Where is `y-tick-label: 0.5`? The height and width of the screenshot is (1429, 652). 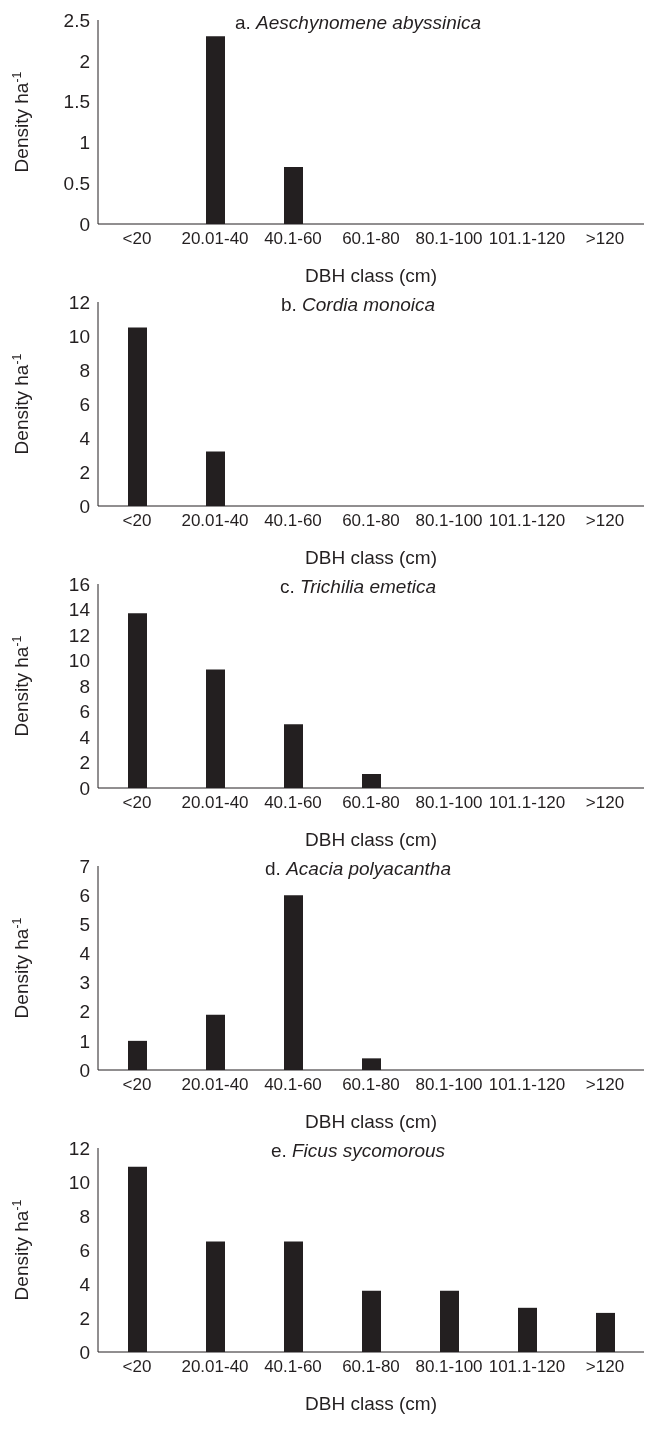
y-tick-label: 0.5 is located at coordinates (76, 183).